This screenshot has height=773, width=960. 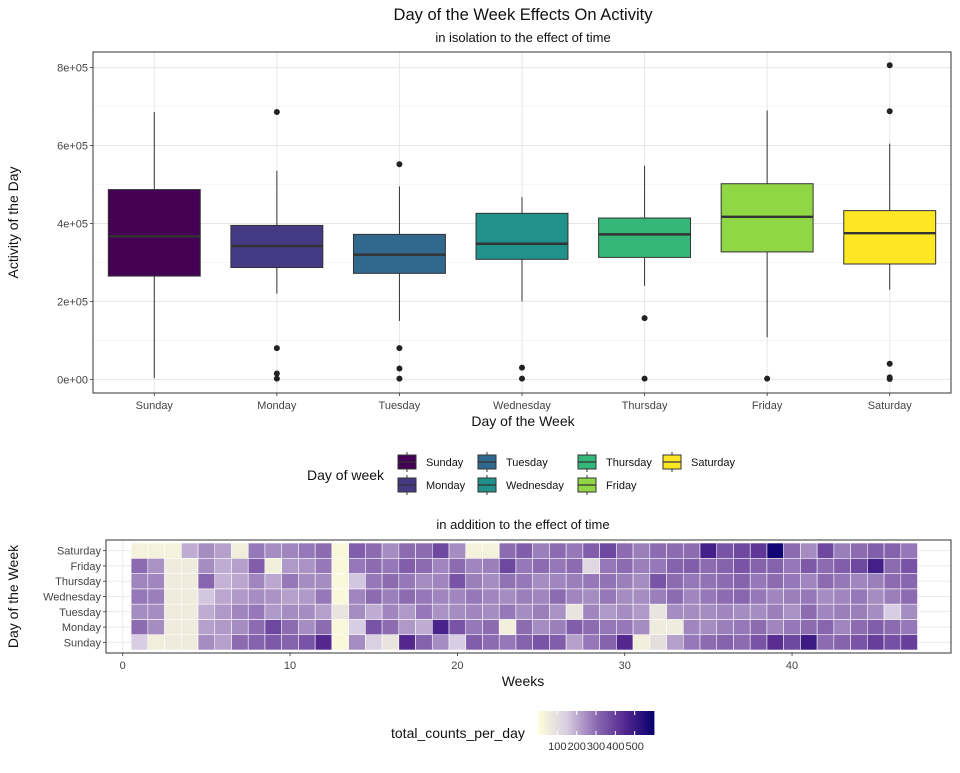 I want to click on heatmap-y-tick-label: Sunday, so click(x=83, y=643).